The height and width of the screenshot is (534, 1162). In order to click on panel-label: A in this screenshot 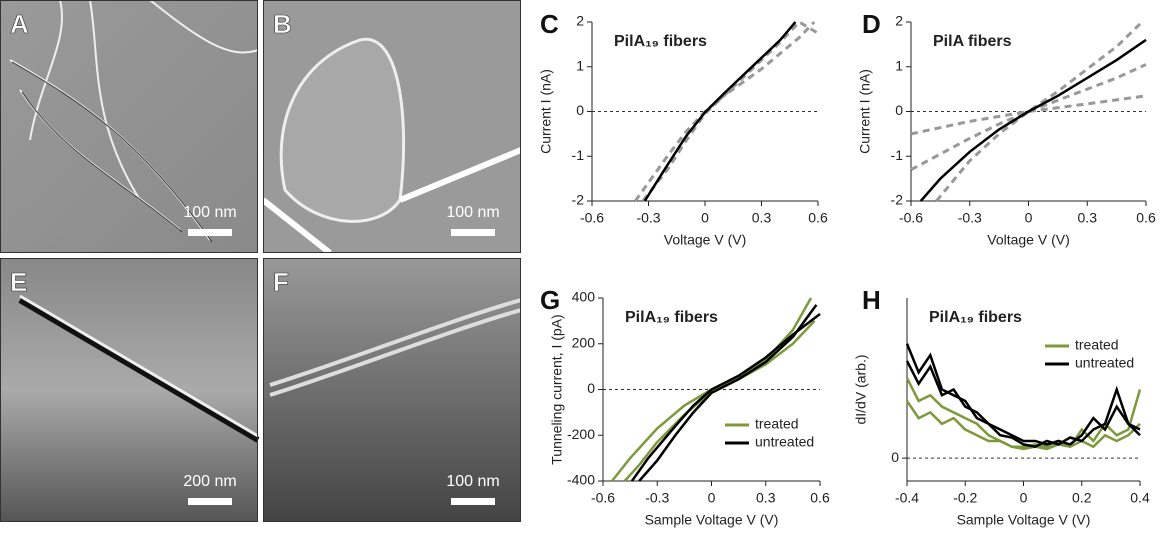, I will do `click(19, 24)`.